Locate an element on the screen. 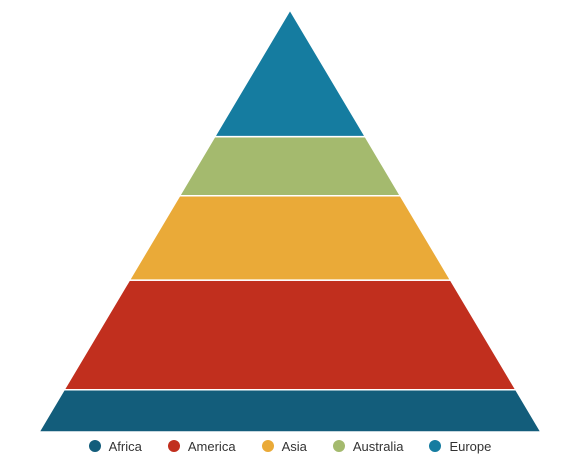  legend-item-america: America is located at coordinates (201, 446).